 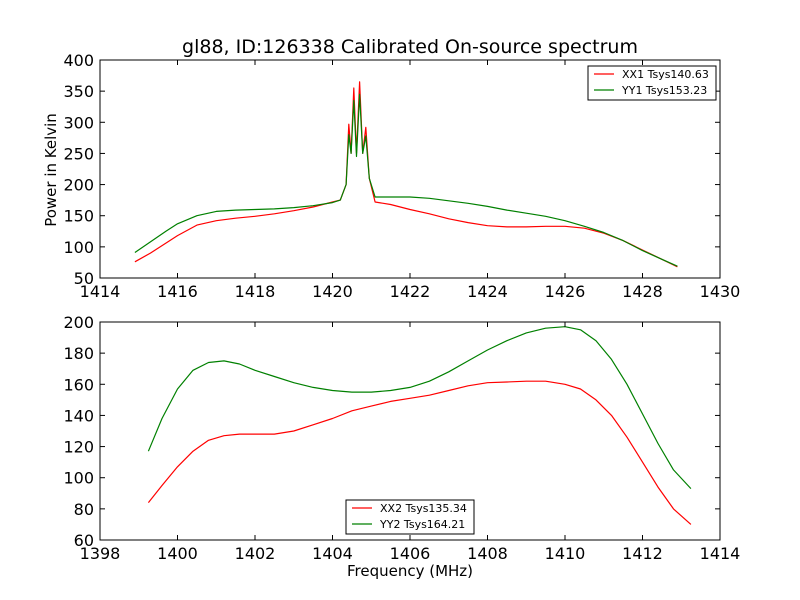 I want to click on bottom-x-tick-label: 1406, so click(x=410, y=553).